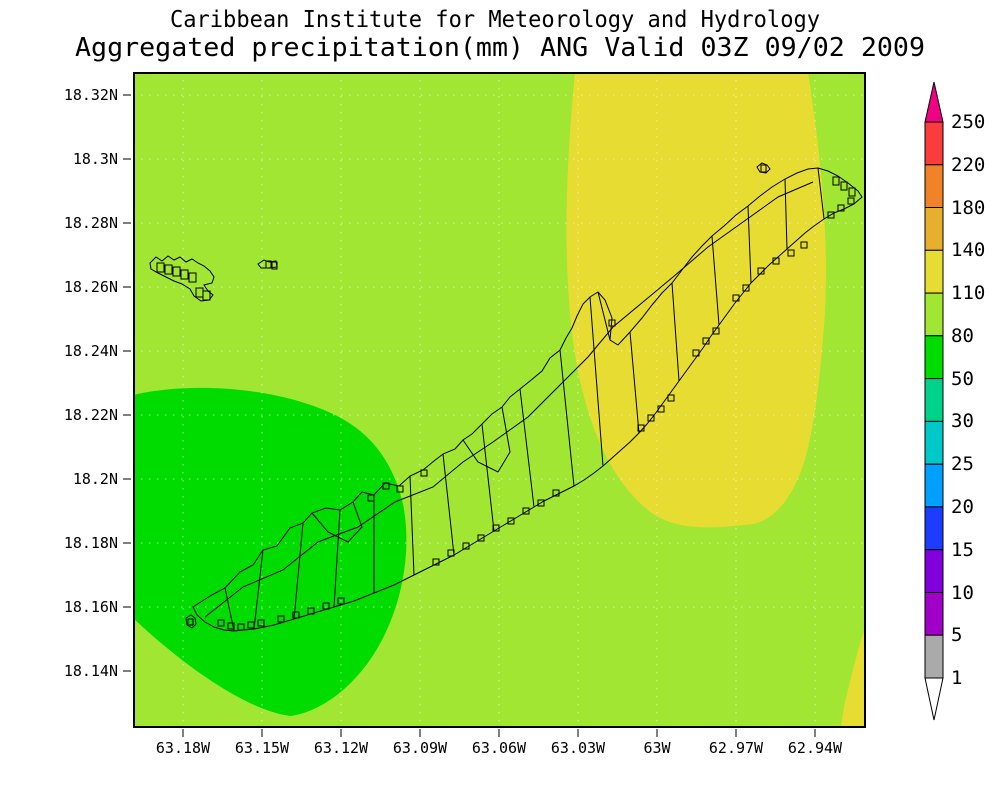  I want to click on lon-label: 63.06W, so click(499, 748).